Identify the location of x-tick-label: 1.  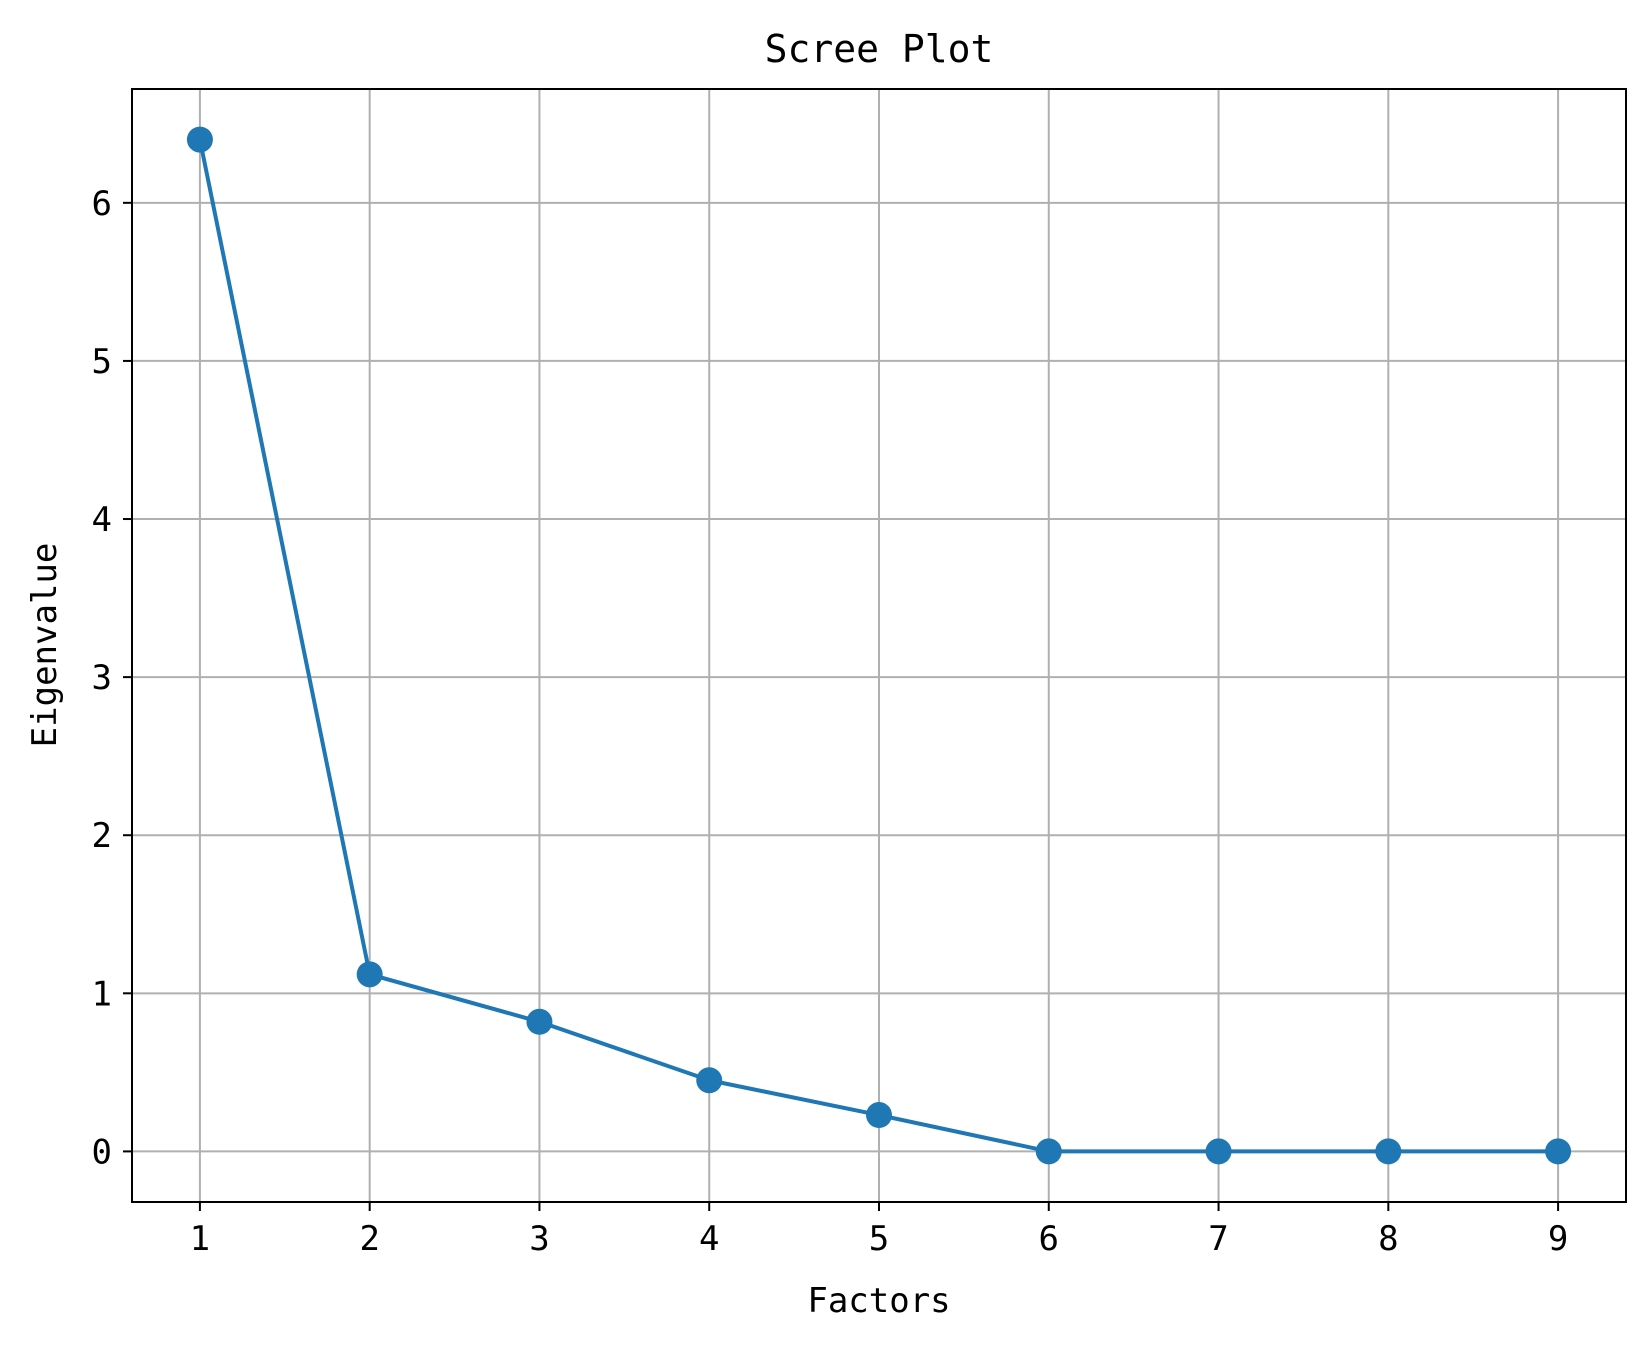
(200, 1239).